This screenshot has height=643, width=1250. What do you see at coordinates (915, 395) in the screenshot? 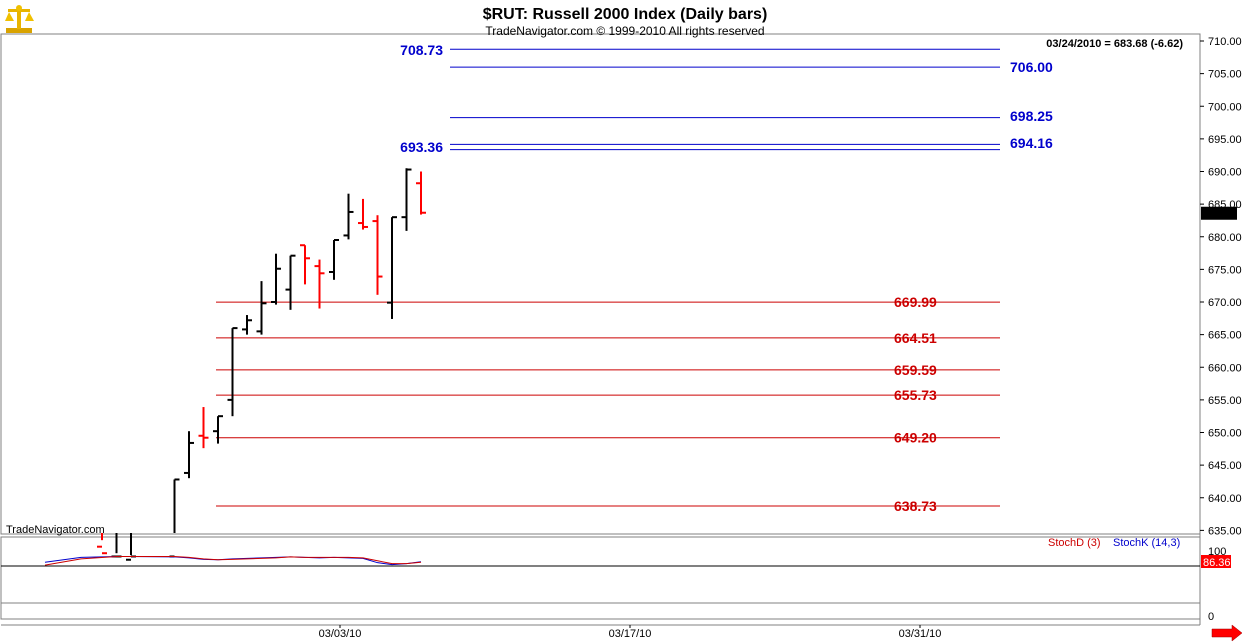
I see `support-label-655: 655.73` at bounding box center [915, 395].